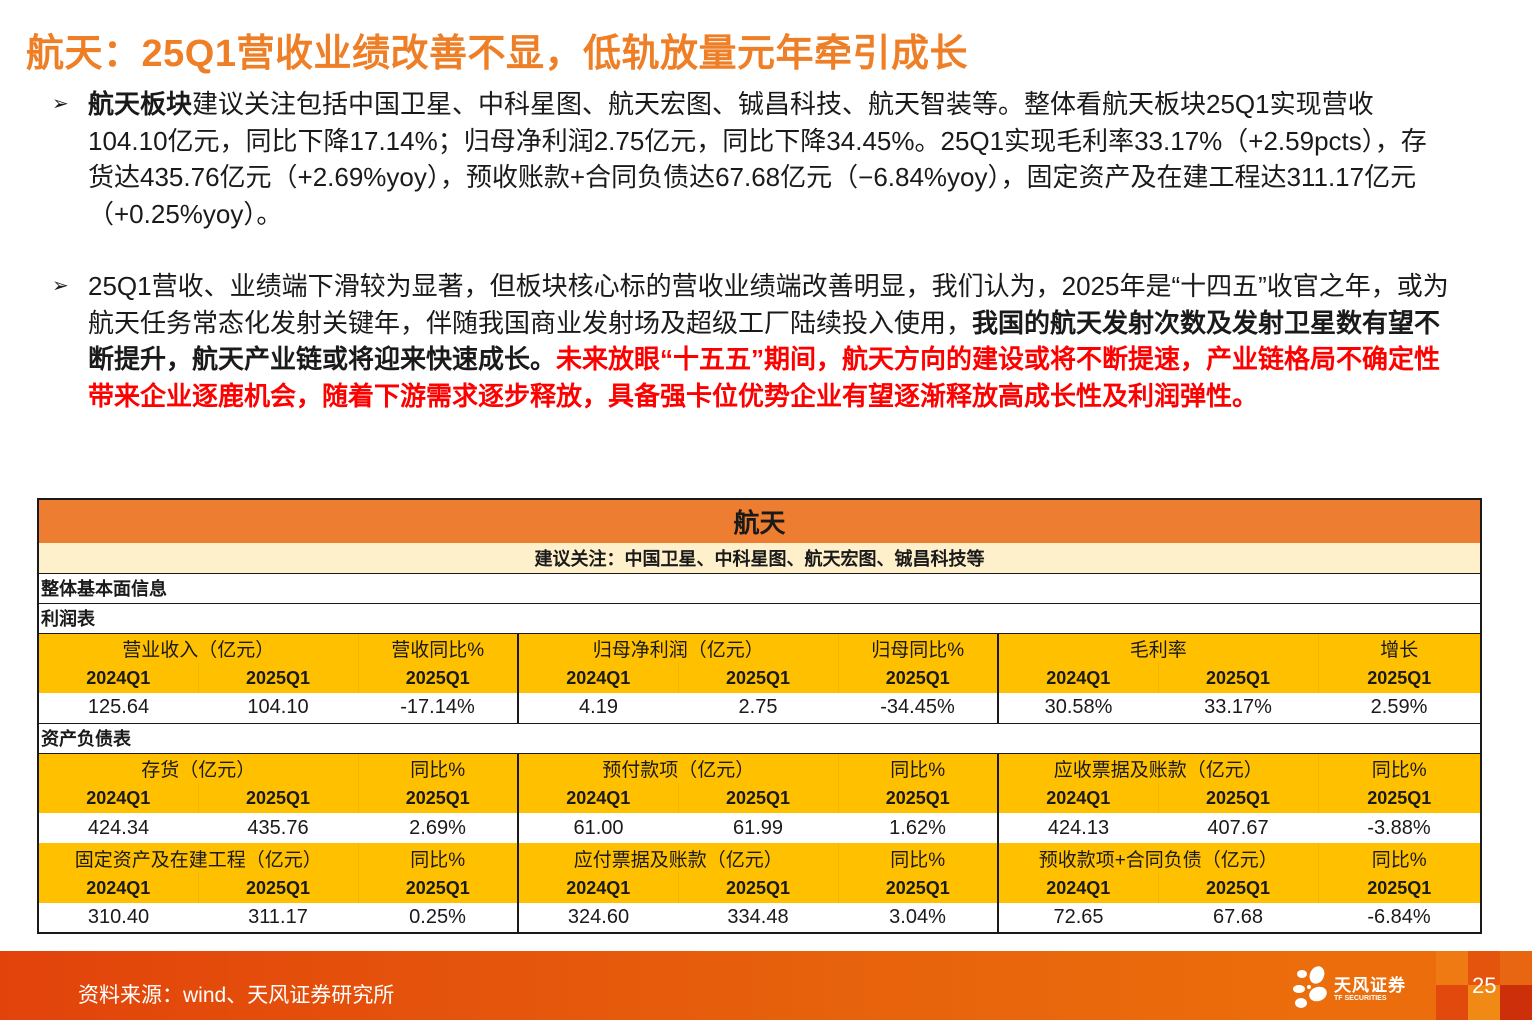 This screenshot has width=1532, height=1020. What do you see at coordinates (1400, 918) in the screenshot?
I see `value-cell: -6.84%` at bounding box center [1400, 918].